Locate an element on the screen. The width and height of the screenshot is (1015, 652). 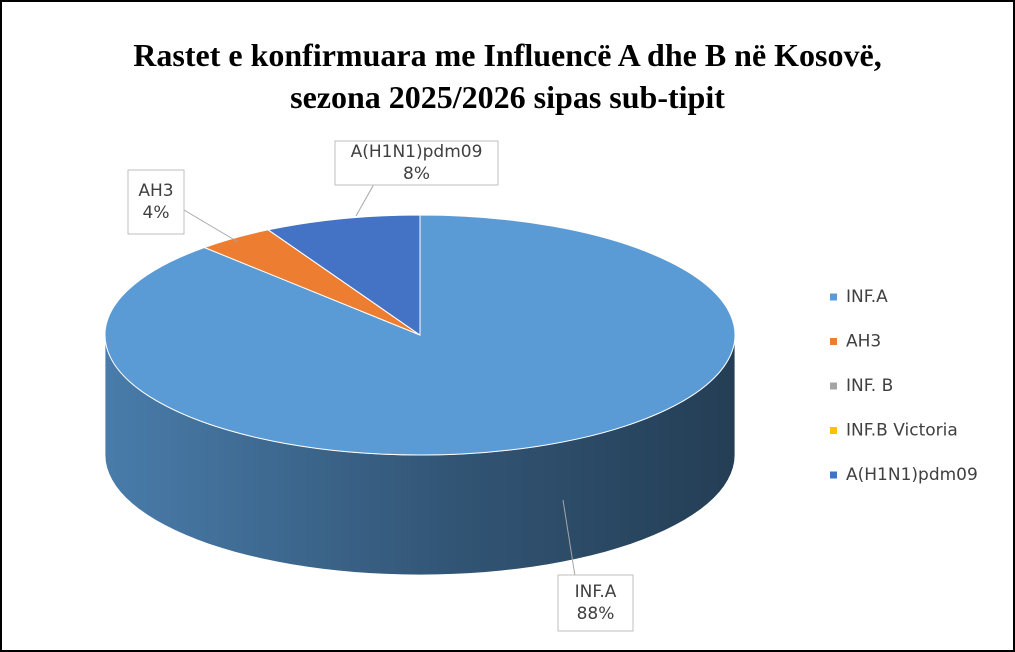
legend-label: INF.B Victoria is located at coordinates (902, 431).